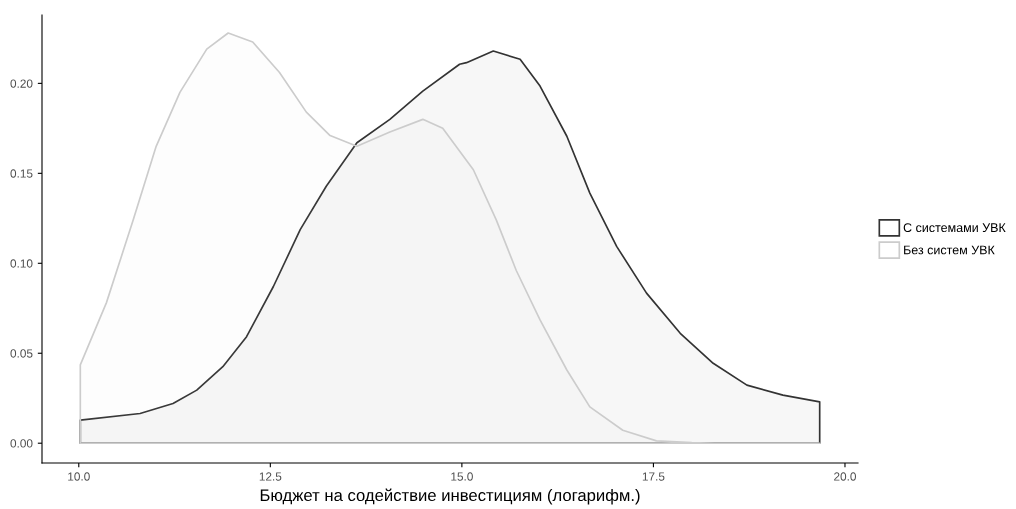  Describe the element at coordinates (21, 83) in the screenshot. I see `y-tick-label: 0.20` at that location.